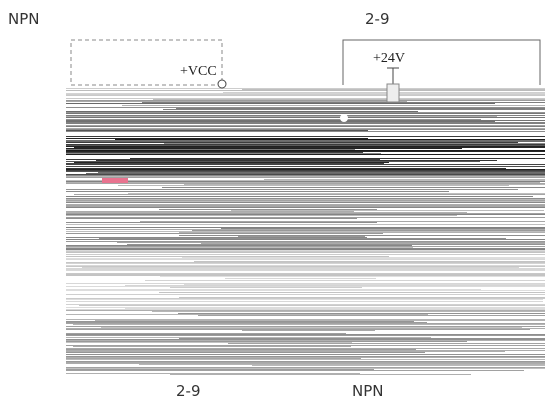 The image size is (546, 403). Describe the element at coordinates (377, 19) in the screenshot. I see `top-center-label: 2-9` at that location.